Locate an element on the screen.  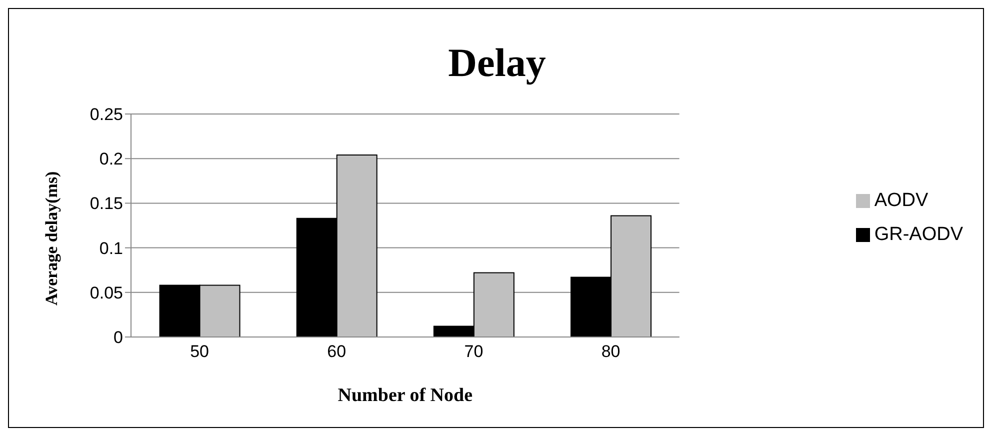
legend-label: GR-AODV is located at coordinates (918, 234).